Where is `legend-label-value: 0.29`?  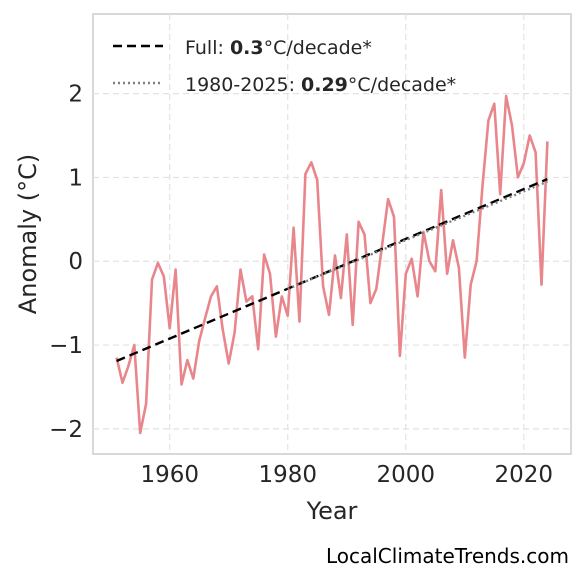
legend-label-value: 0.29 is located at coordinates (324, 85).